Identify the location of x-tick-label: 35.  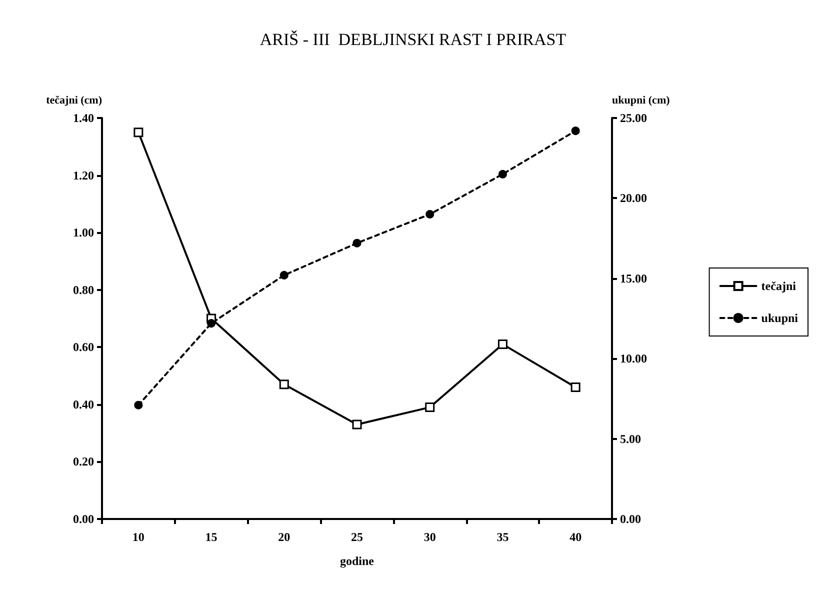
(502, 537).